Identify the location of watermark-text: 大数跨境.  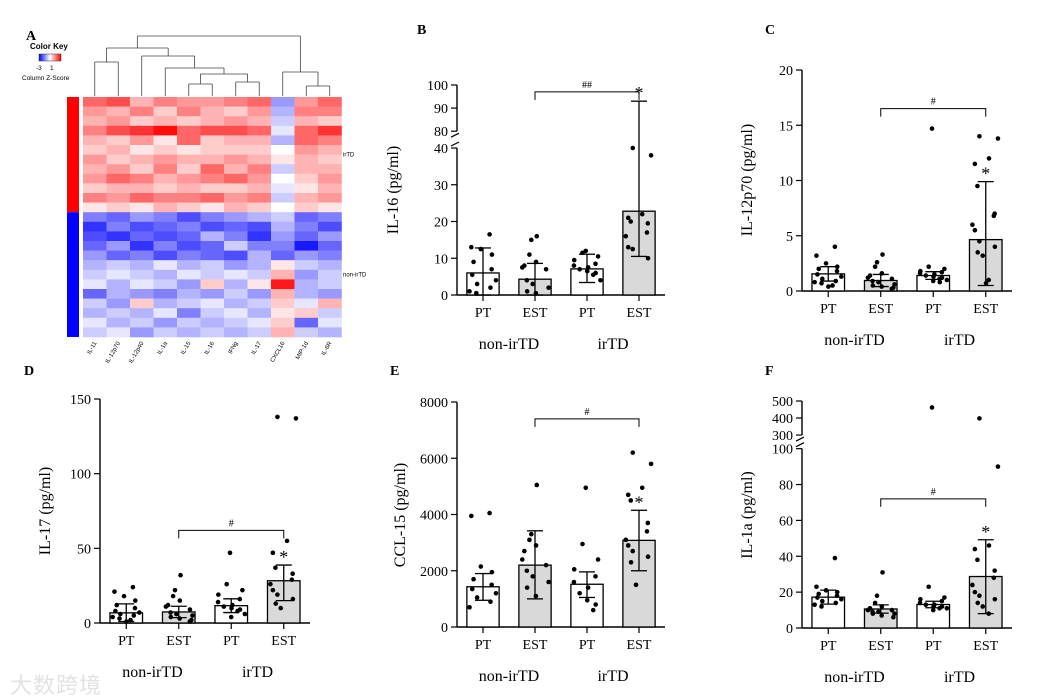
(56, 686).